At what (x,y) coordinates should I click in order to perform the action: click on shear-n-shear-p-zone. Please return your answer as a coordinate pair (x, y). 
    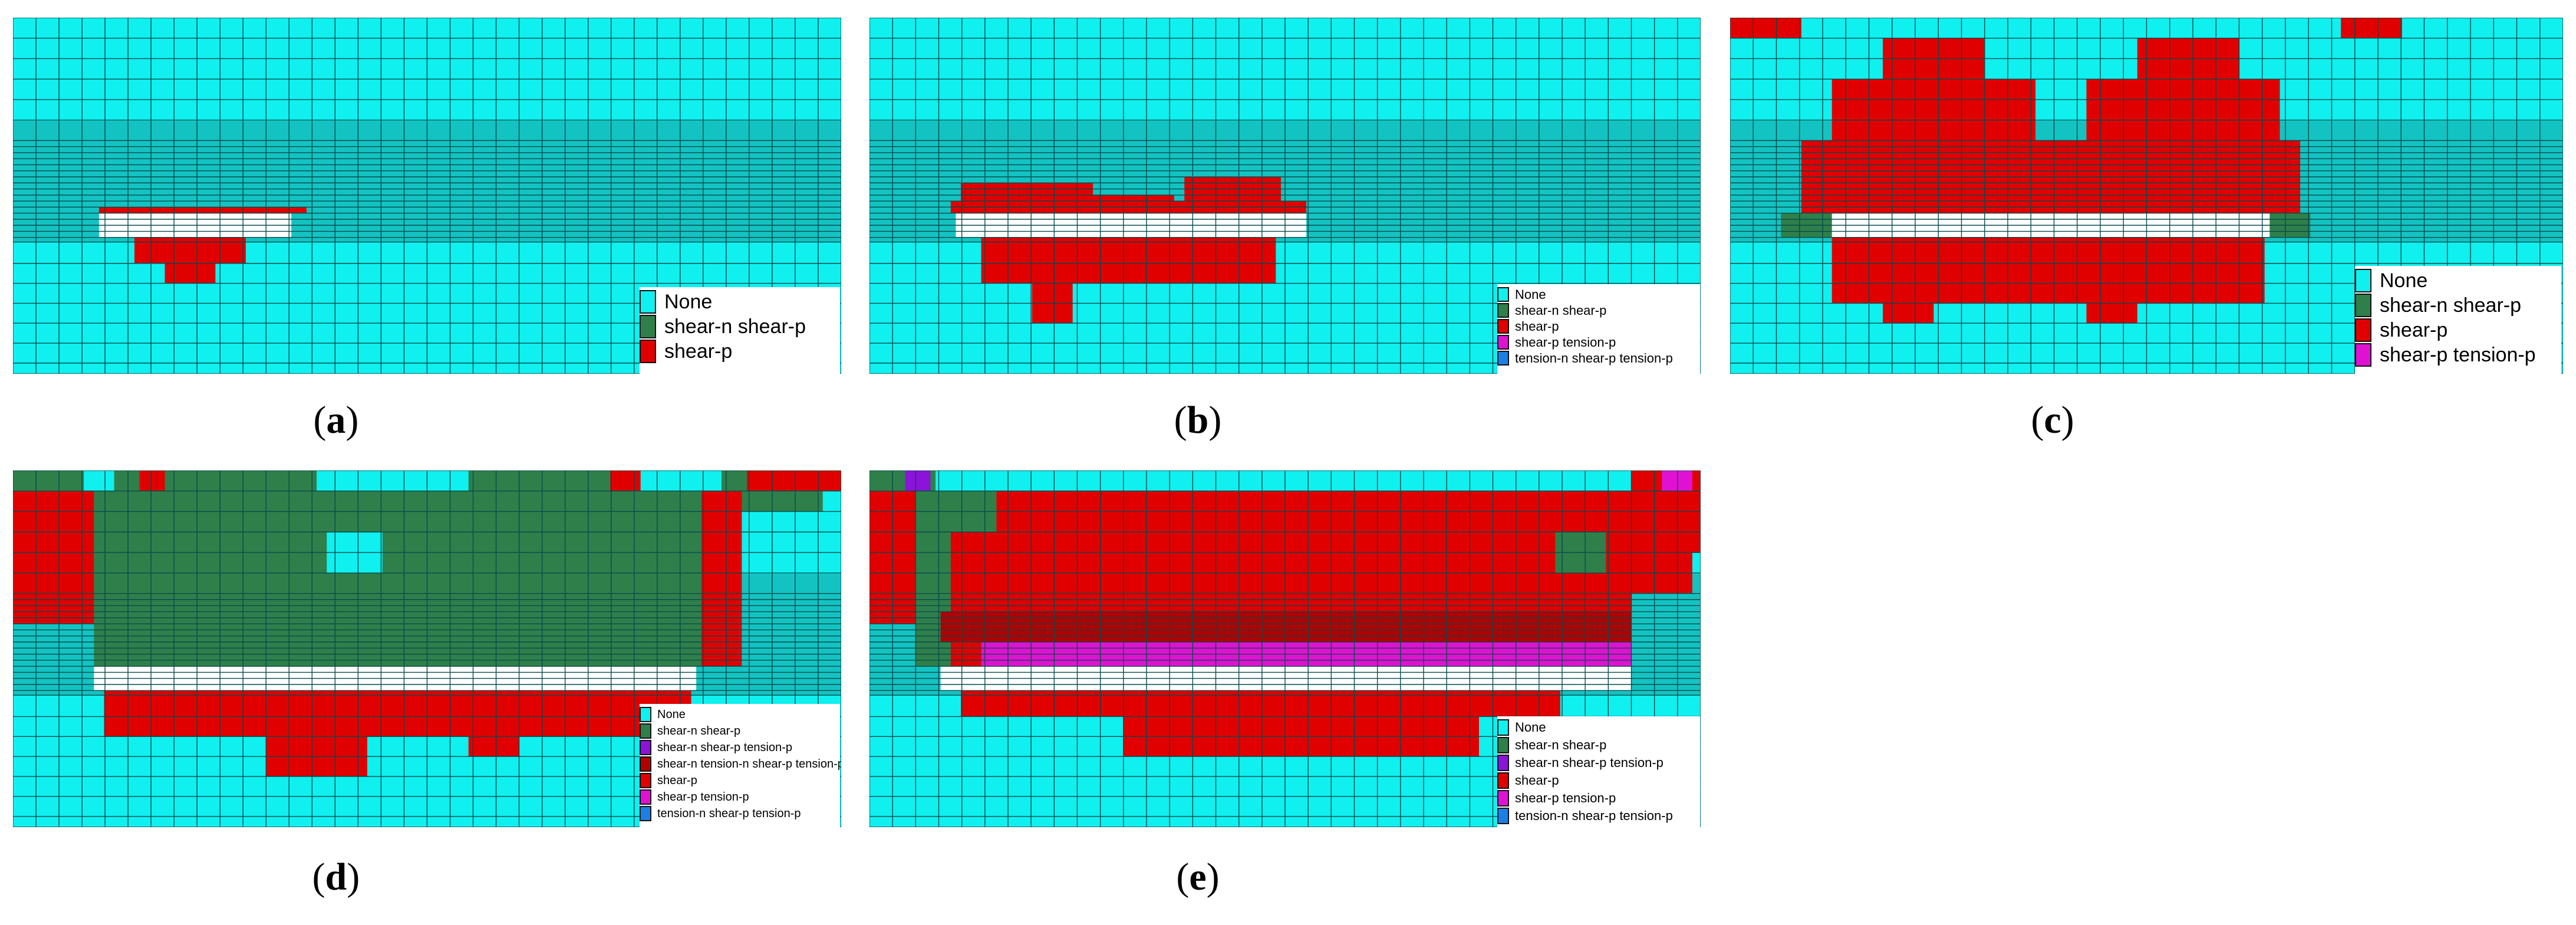
    Looking at the image, I should click on (418, 568).